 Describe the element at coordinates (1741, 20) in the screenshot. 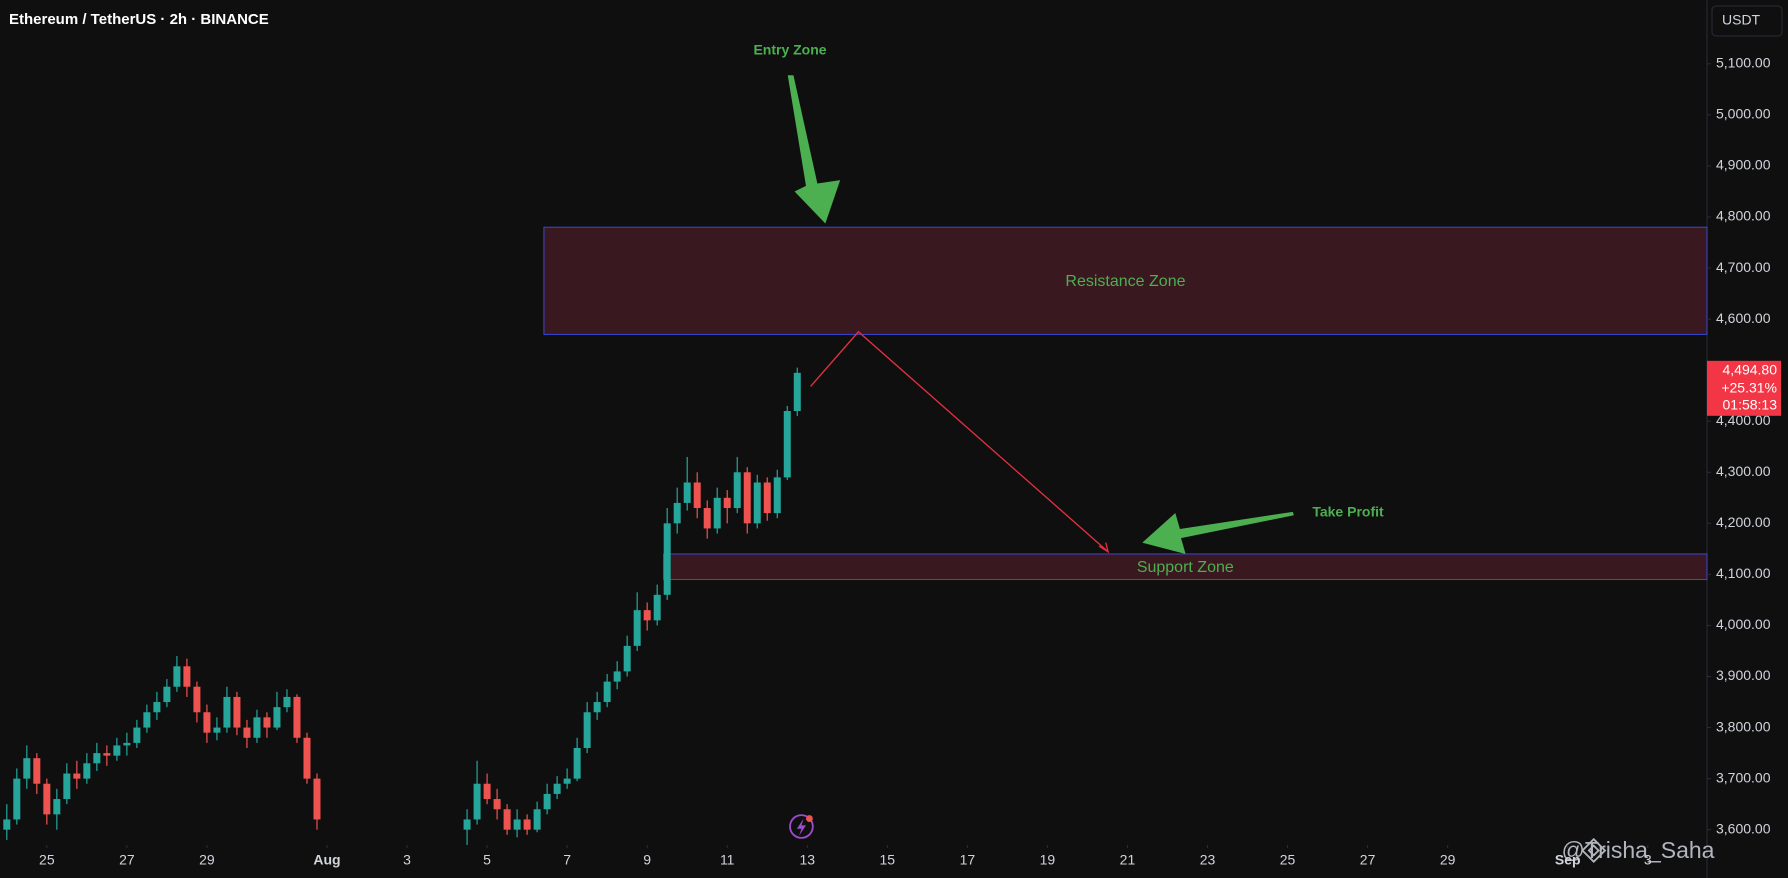

I see `currency-label: USDT` at that location.